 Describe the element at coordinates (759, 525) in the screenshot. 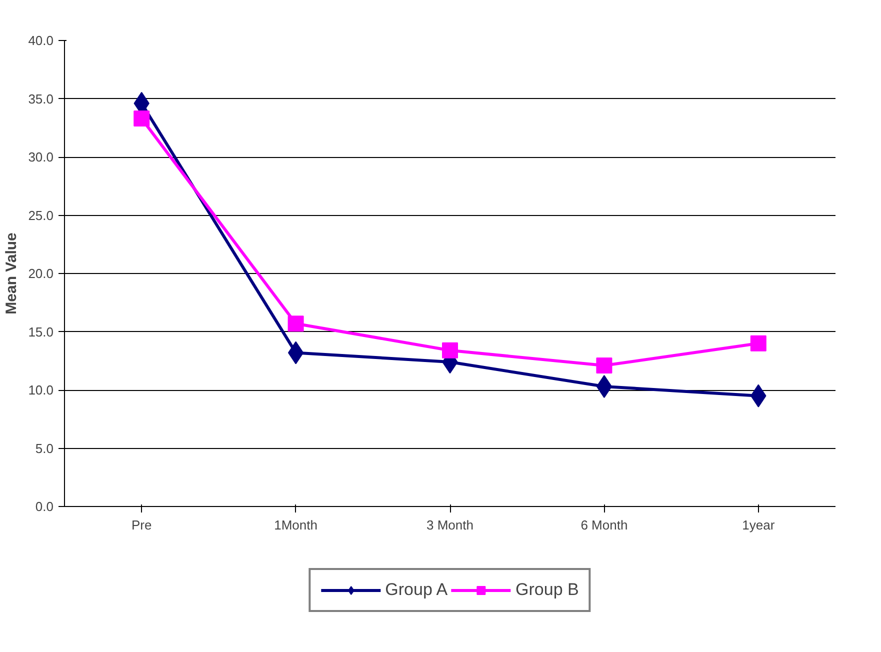

I see `x-tick-label: 1year` at that location.